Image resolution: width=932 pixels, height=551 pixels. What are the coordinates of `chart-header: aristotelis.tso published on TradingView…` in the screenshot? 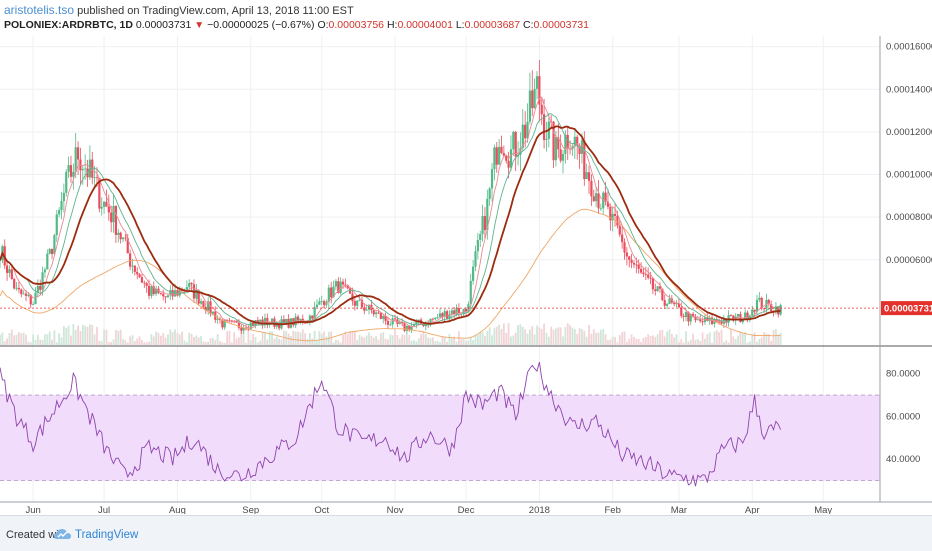 It's located at (464, 10).